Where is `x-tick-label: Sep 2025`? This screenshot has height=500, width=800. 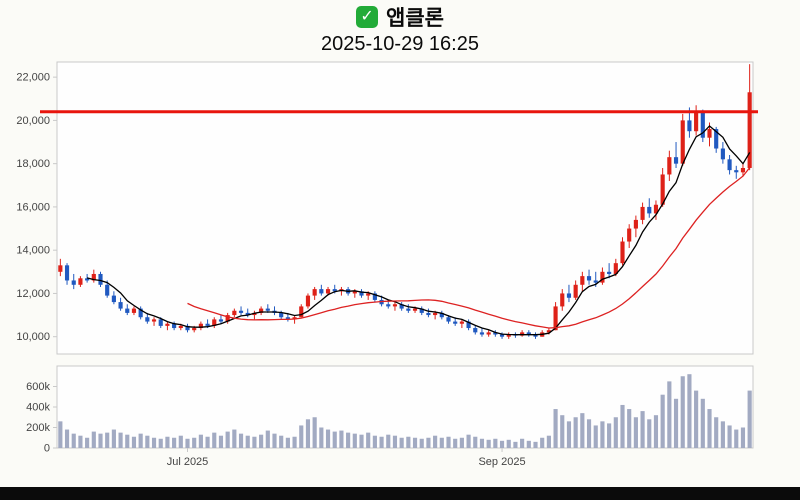
x-tick-label: Sep 2025 is located at coordinates (501, 462).